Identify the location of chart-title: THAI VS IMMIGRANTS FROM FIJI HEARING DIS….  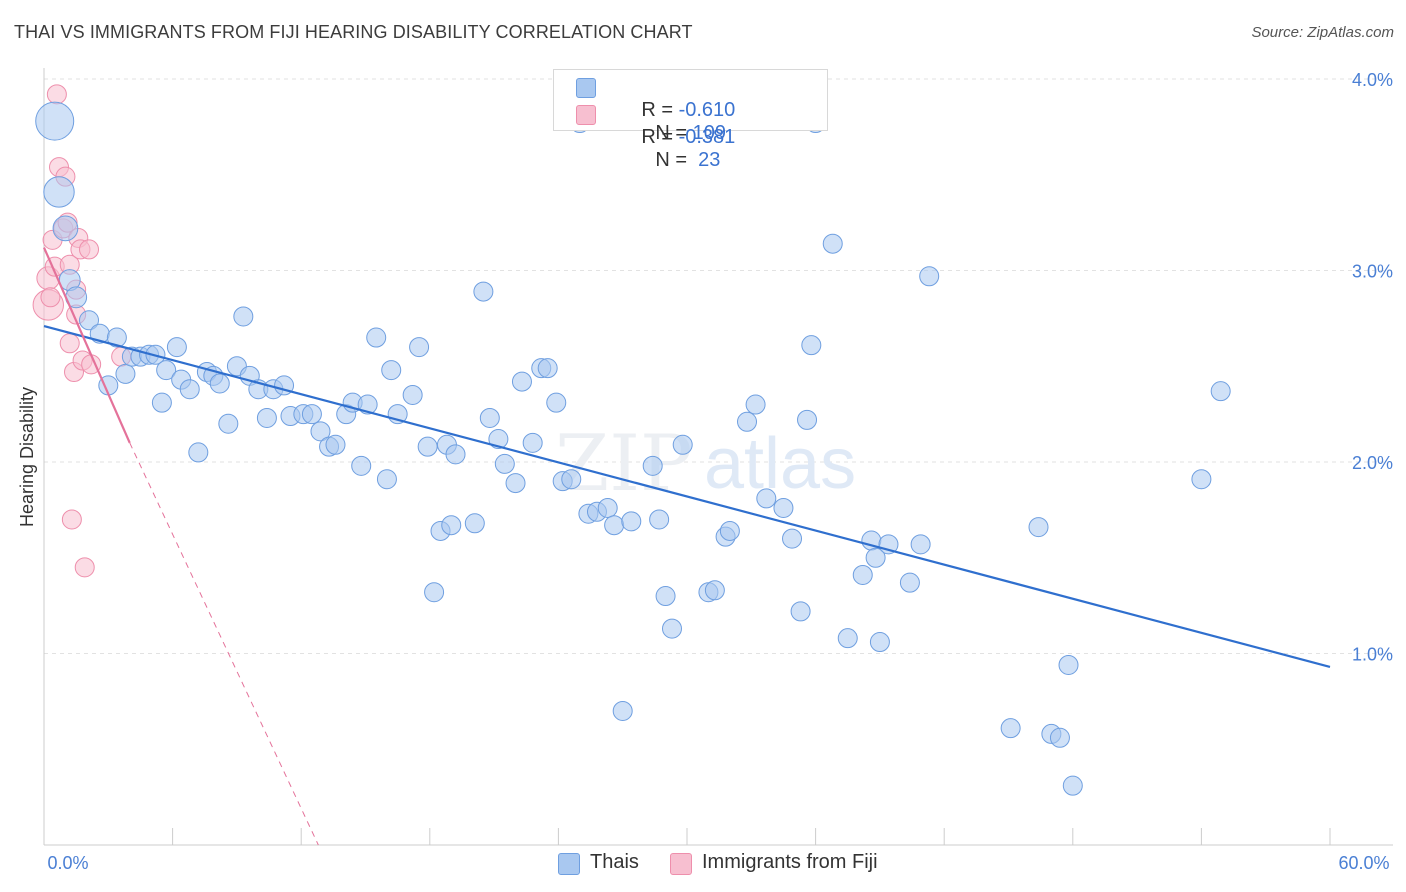
(353, 32).